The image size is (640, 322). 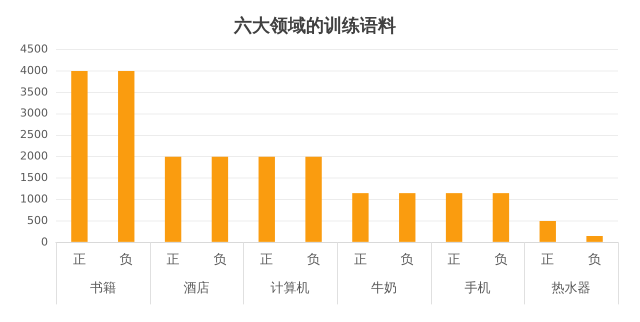 I want to click on y-tick-label: 1000, so click(x=34, y=199).